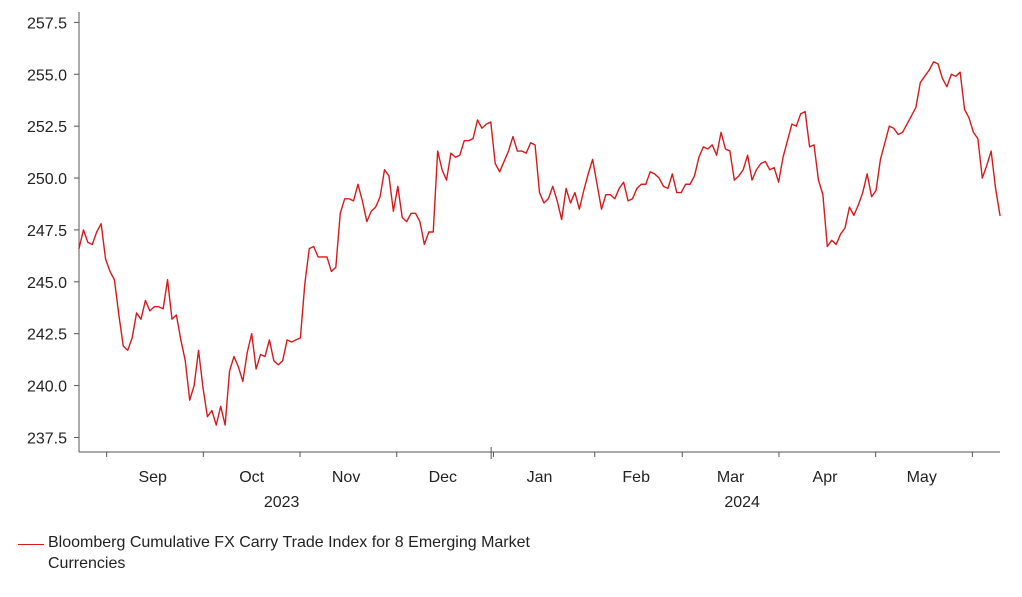 The image size is (1022, 597). Describe the element at coordinates (443, 477) in the screenshot. I see `x-month-label: Dec` at that location.